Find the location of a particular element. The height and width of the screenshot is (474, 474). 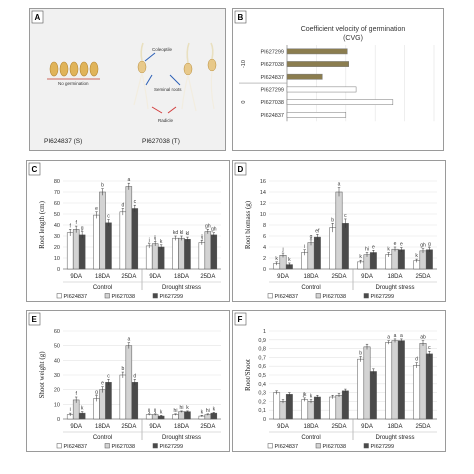

significance-letter: kd is located at coordinates (176, 233).